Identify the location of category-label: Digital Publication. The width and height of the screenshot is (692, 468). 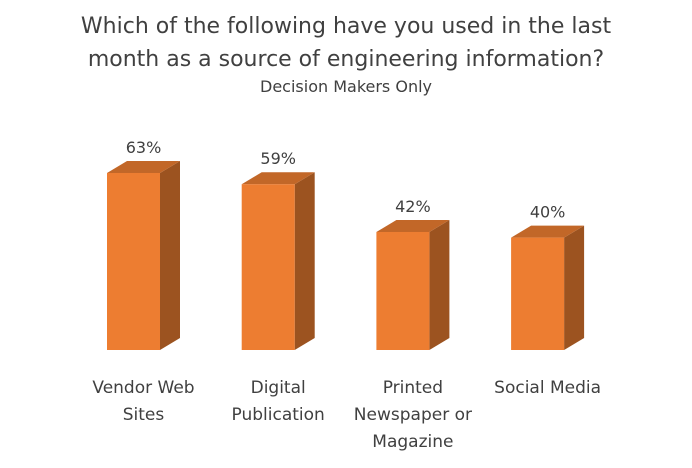
(278, 401).